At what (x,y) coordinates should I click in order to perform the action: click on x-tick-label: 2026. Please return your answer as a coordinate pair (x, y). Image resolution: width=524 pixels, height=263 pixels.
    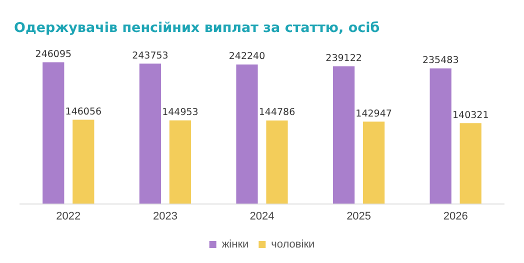
    Looking at the image, I should click on (455, 216).